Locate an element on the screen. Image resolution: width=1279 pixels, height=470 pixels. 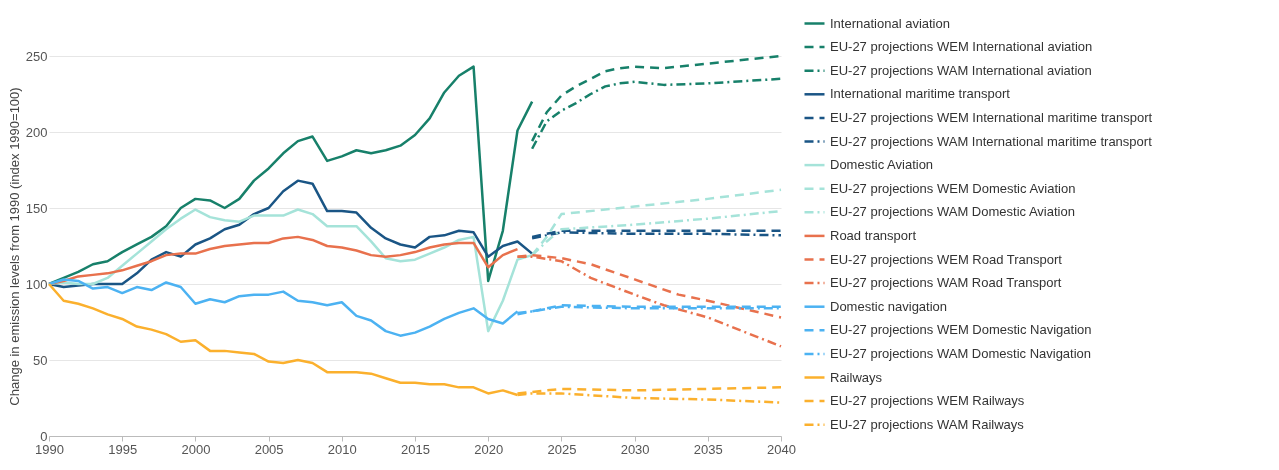
legend-label: Road transport is located at coordinates (873, 235).